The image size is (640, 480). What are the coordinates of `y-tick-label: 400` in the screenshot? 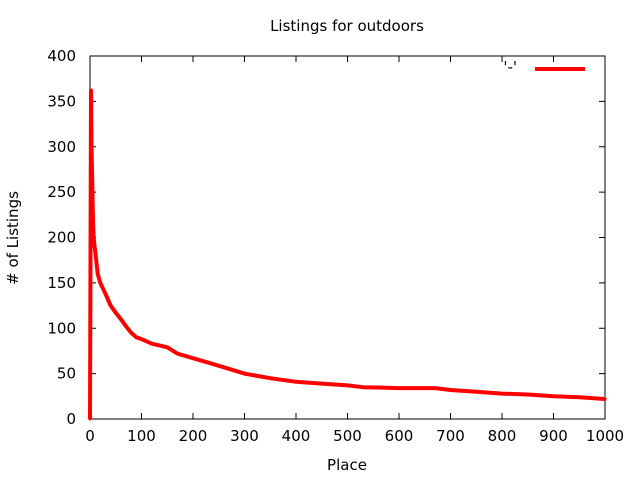 It's located at (61, 56).